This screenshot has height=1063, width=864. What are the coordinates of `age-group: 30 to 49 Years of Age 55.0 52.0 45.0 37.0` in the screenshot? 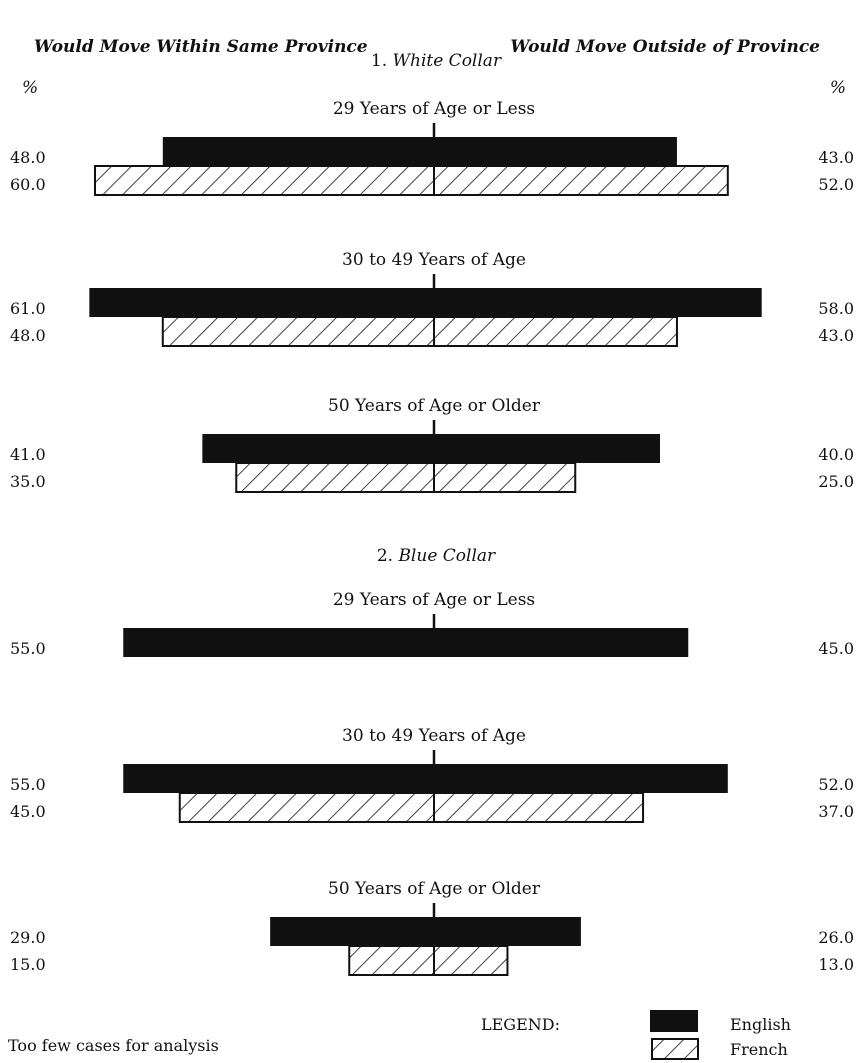 It's located at (432, 774).